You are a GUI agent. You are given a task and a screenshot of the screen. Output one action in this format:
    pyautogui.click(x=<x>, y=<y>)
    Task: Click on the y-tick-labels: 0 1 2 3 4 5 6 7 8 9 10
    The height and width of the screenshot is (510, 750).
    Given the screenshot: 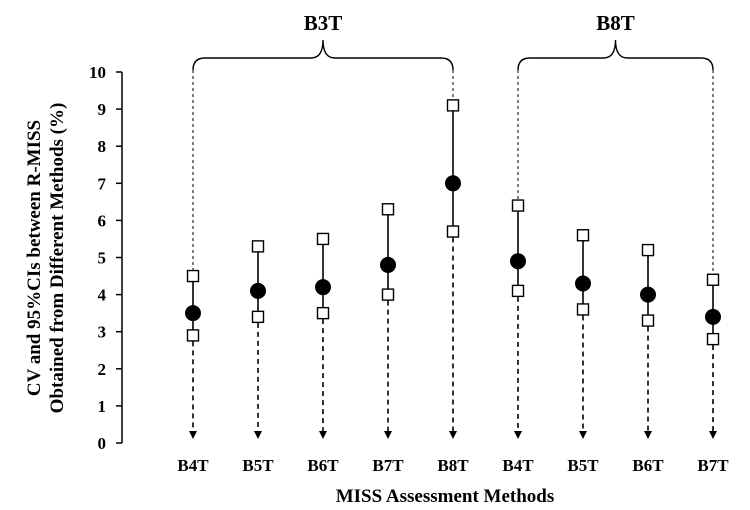 What is the action you would take?
    pyautogui.click(x=98, y=258)
    